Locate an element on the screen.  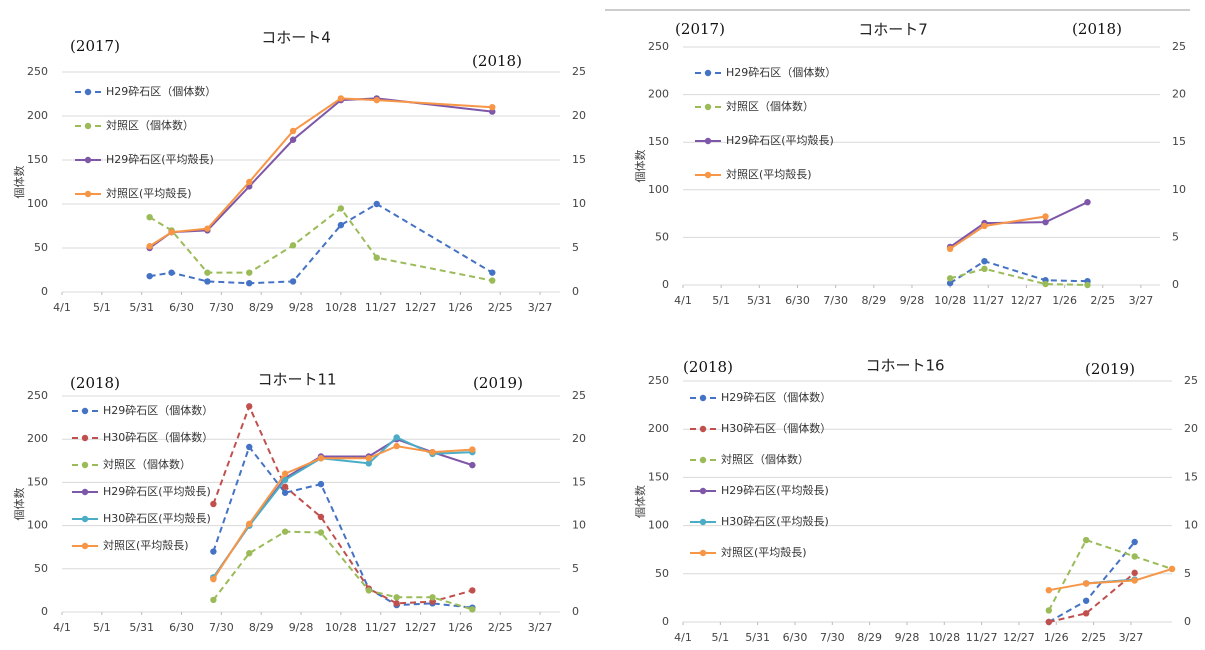
y-tick-label: 0 is located at coordinates (44, 291).